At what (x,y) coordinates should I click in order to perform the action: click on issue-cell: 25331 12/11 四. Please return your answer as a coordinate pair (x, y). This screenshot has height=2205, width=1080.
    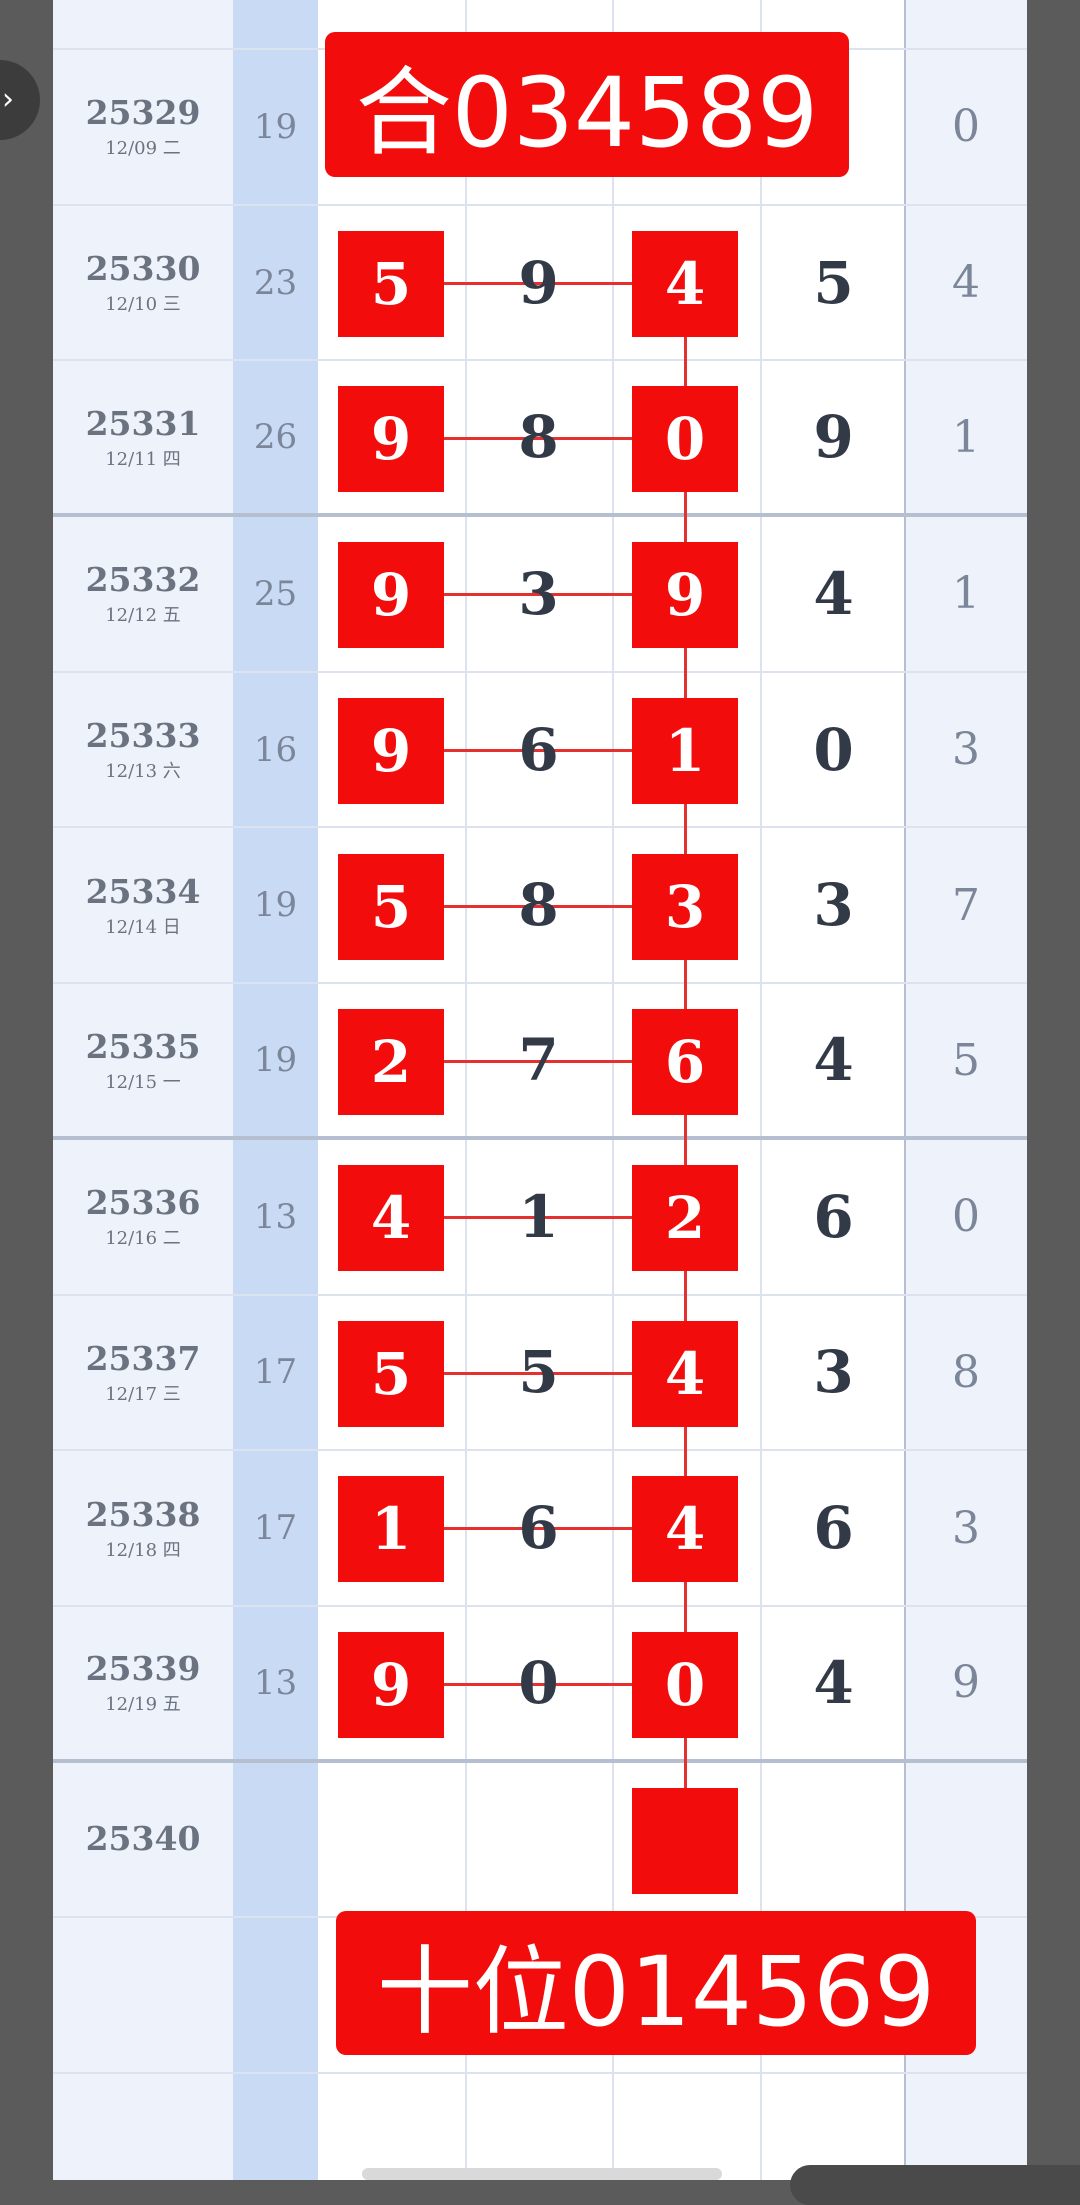
    Looking at the image, I should click on (143, 437).